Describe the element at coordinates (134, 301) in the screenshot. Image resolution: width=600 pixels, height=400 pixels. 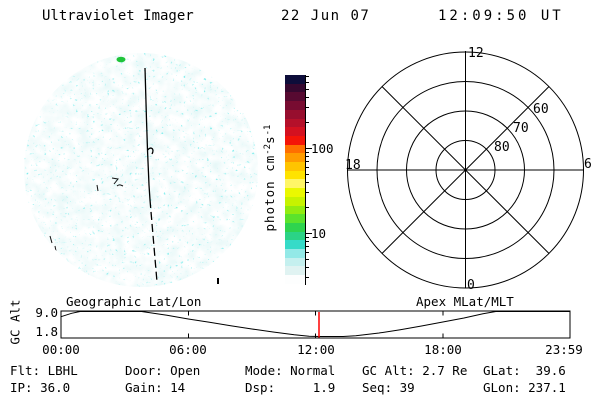
I see `disk-caption: Geographic Lat/Lon` at that location.